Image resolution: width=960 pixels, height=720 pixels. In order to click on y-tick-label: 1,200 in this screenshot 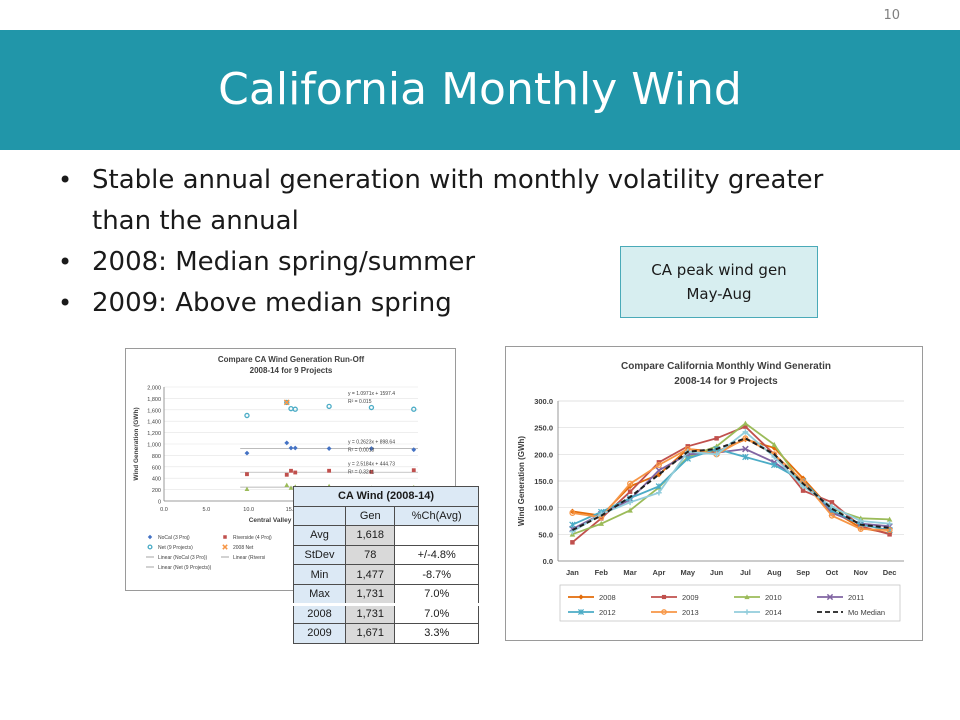, I will do `click(154, 434)`.